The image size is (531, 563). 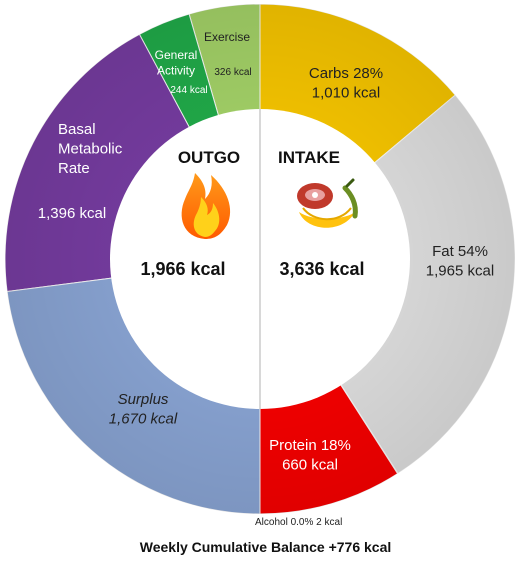 I want to click on general-activity-label: General Activity, so click(x=176, y=63).